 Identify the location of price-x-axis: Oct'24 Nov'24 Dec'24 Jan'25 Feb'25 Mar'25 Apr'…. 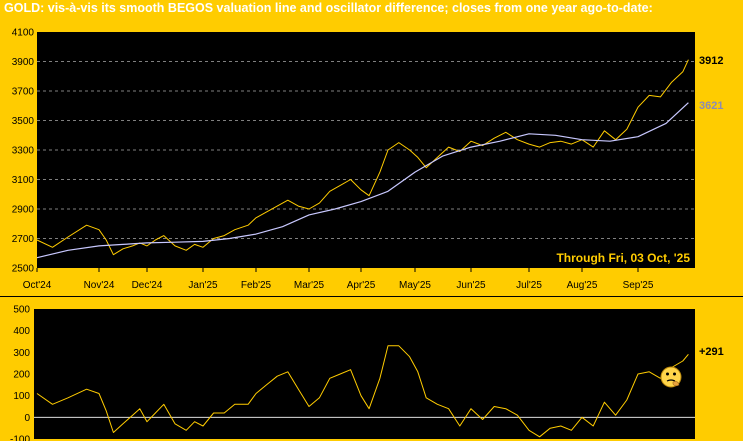
(338, 279).